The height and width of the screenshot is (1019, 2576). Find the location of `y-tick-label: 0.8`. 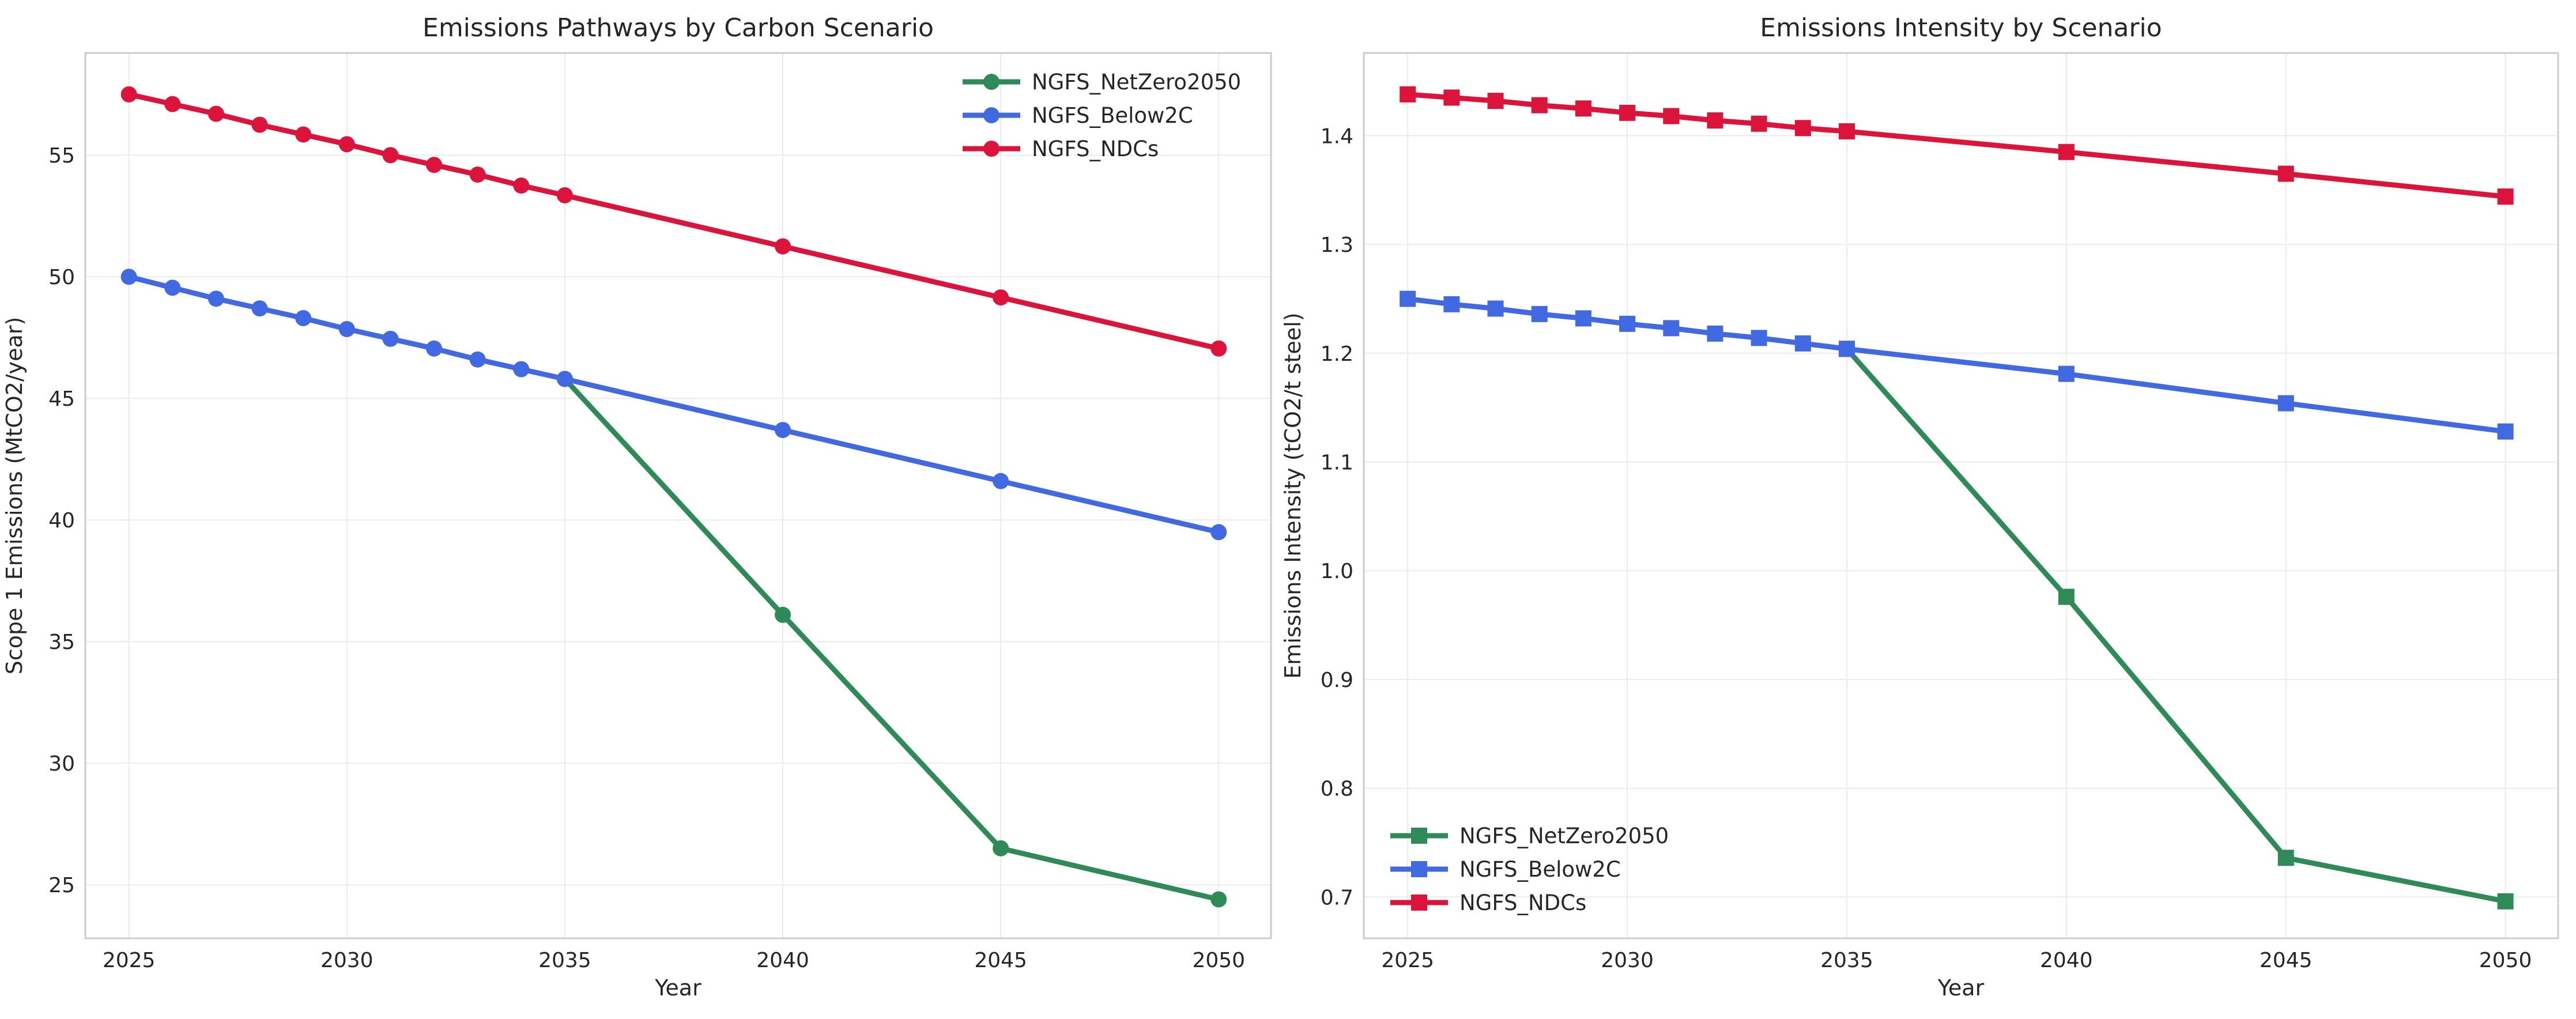

y-tick-label: 0.8 is located at coordinates (1337, 789).